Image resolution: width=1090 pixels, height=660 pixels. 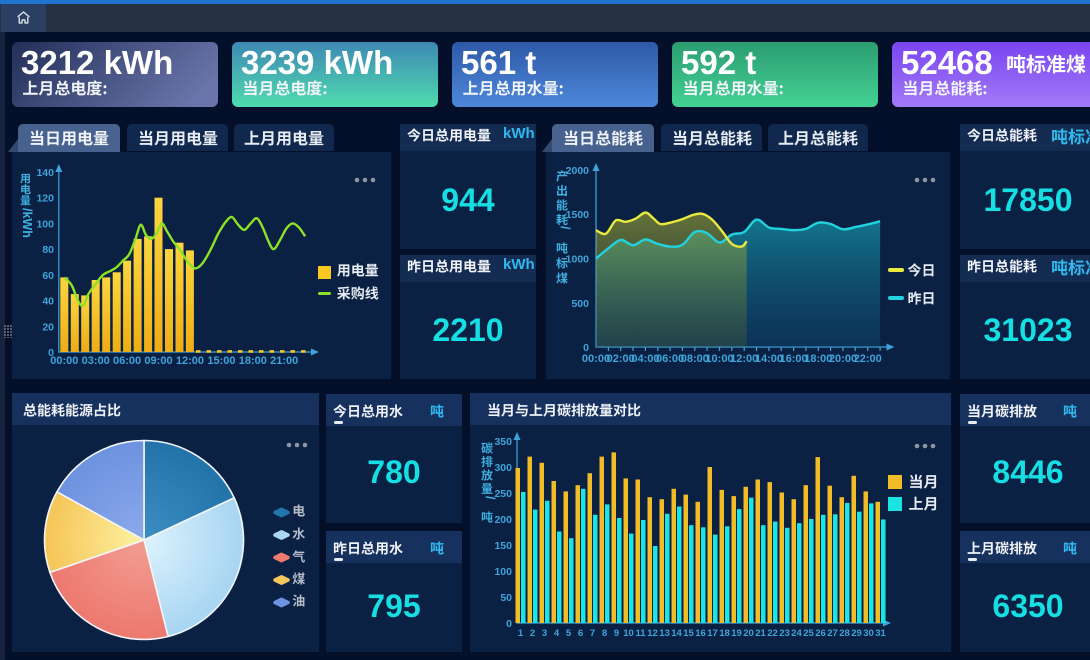 I want to click on svg-text: 7, so click(x=592, y=633).